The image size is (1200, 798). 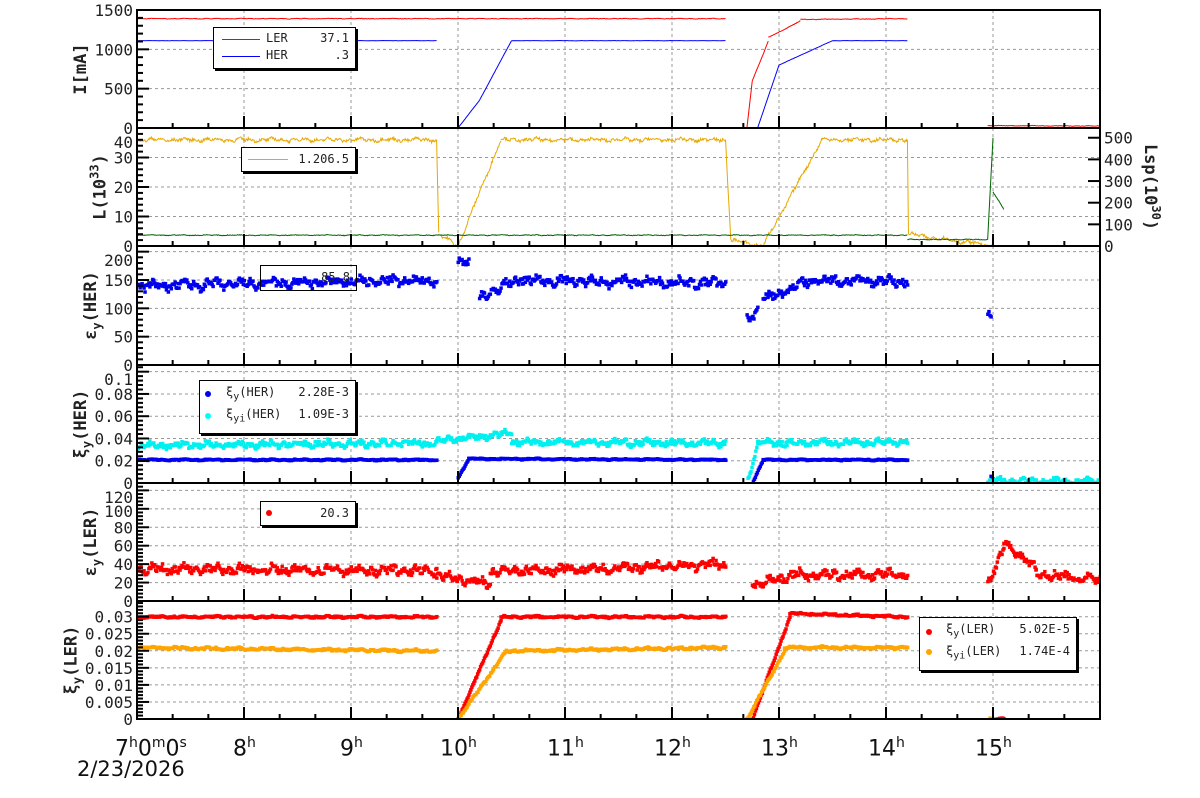 What do you see at coordinates (792, 192) in the screenshot?
I see `series-line` at bounding box center [792, 192].